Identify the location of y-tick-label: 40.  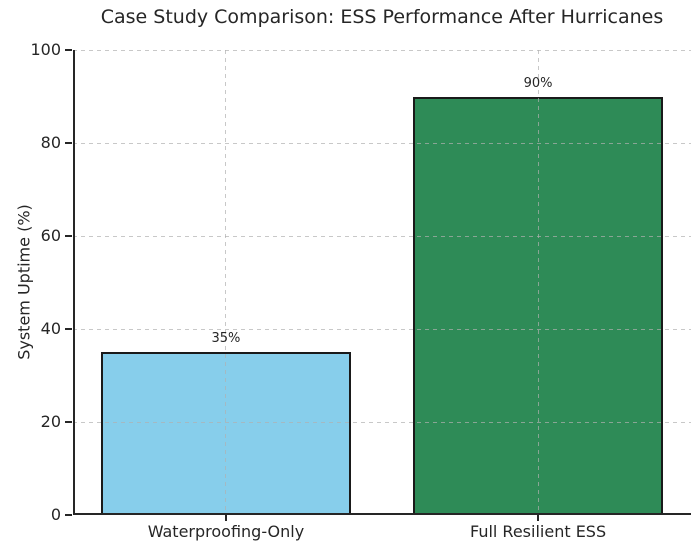
(50, 328).